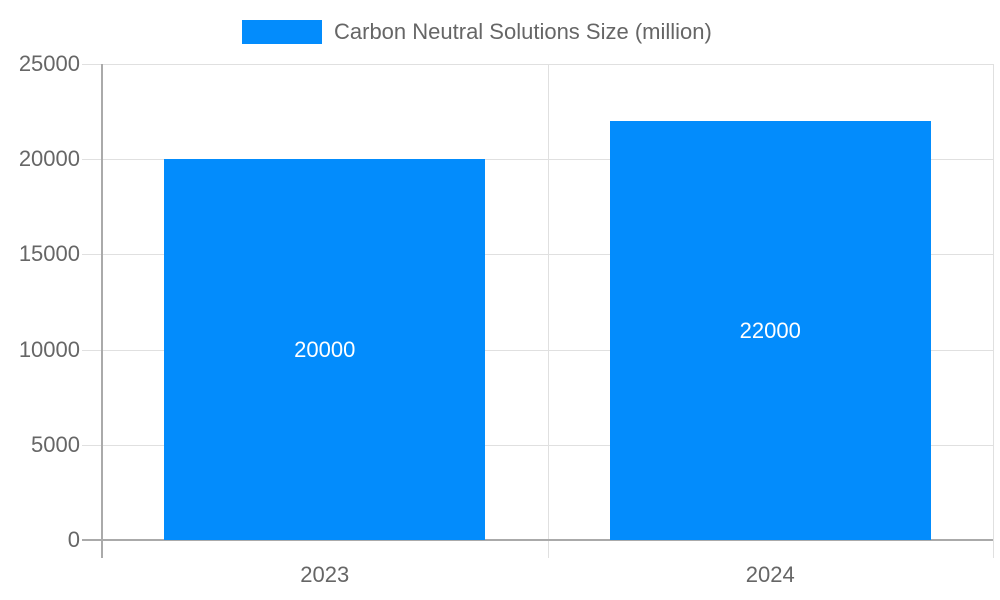  What do you see at coordinates (49, 253) in the screenshot?
I see `y-tick-label: 15000` at bounding box center [49, 253].